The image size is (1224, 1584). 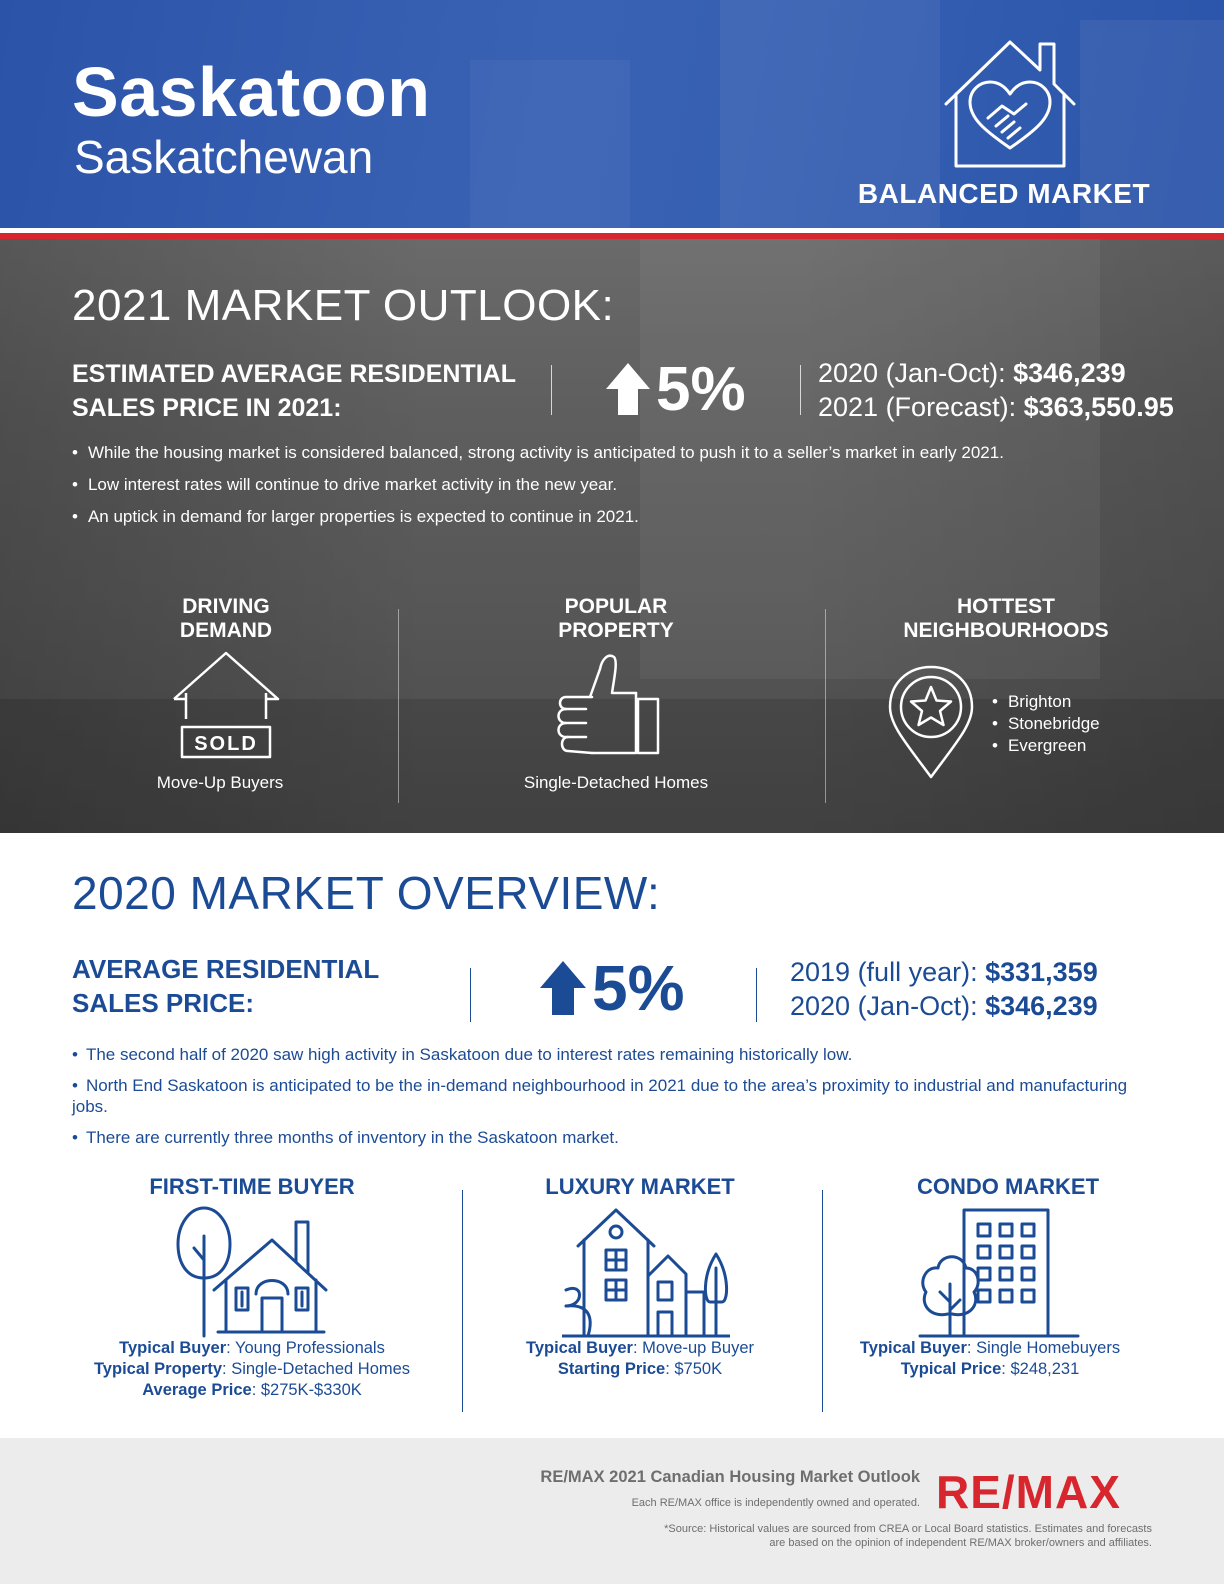 I want to click on detail-line: Typical Buyer: Move-up Buyer, so click(x=640, y=1348).